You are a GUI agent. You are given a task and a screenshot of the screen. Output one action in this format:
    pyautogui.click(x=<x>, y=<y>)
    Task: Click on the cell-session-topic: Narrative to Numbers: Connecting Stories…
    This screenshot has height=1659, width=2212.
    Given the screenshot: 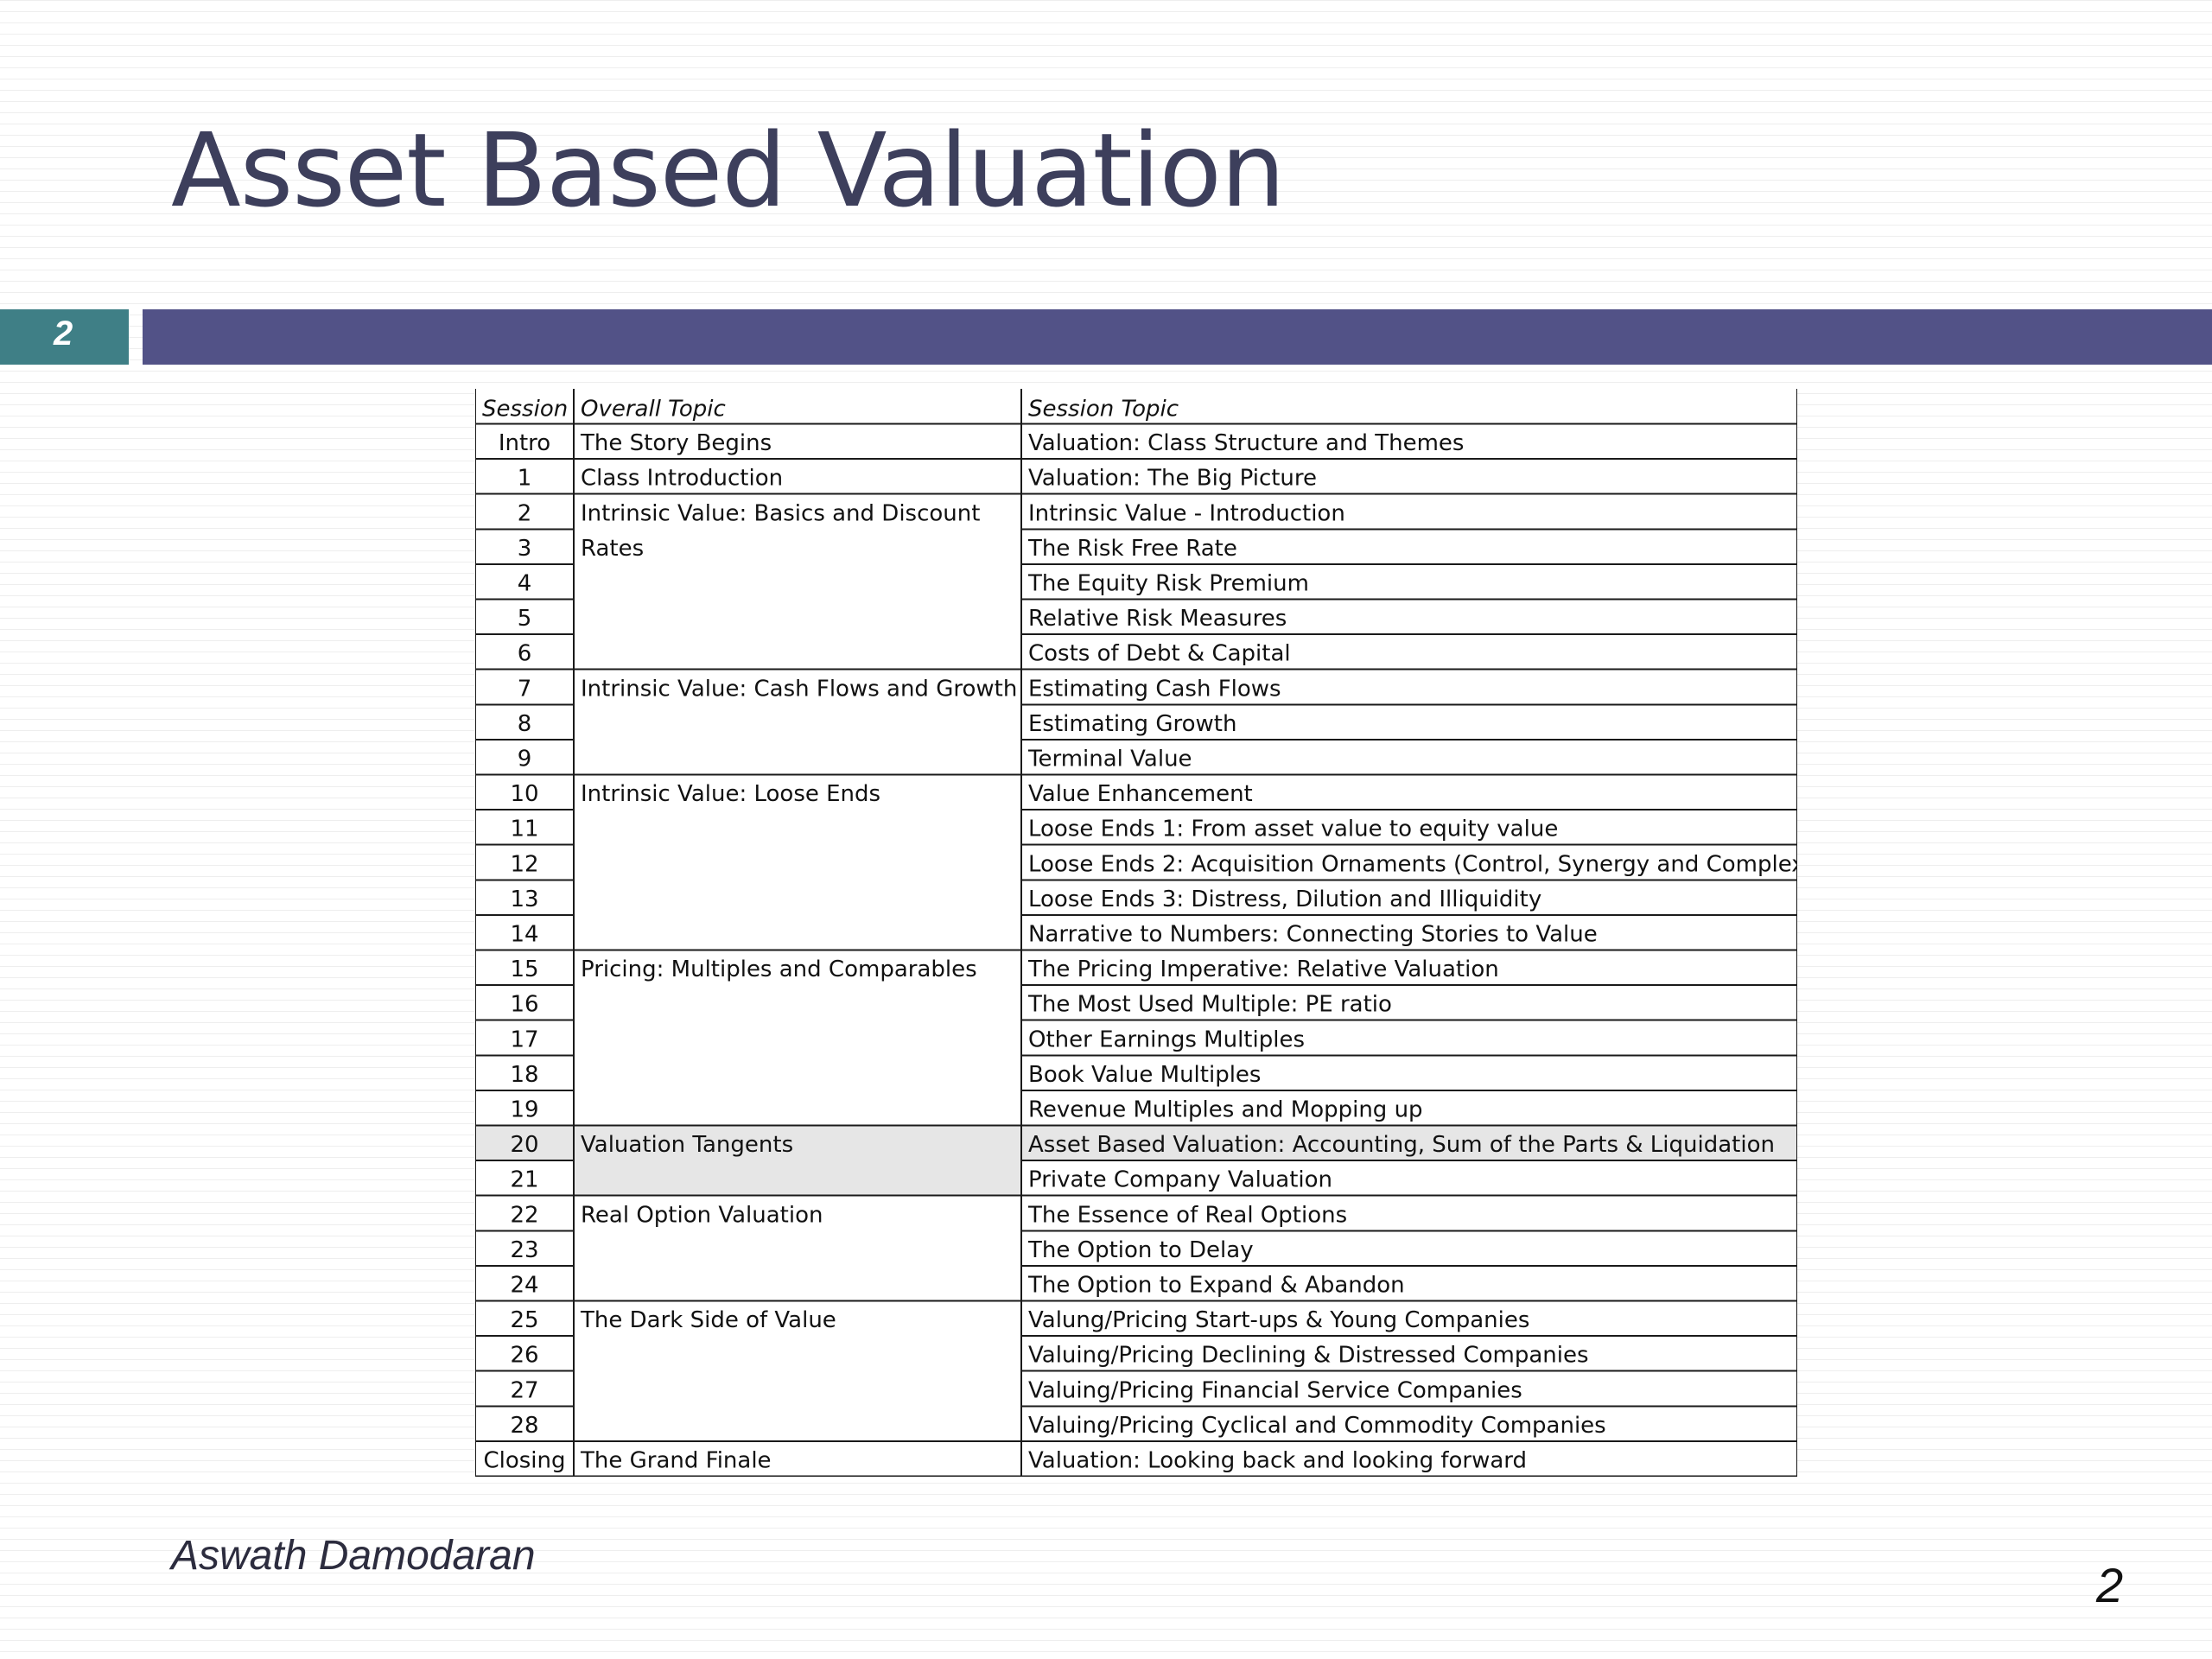 What is the action you would take?
    pyautogui.click(x=1313, y=935)
    